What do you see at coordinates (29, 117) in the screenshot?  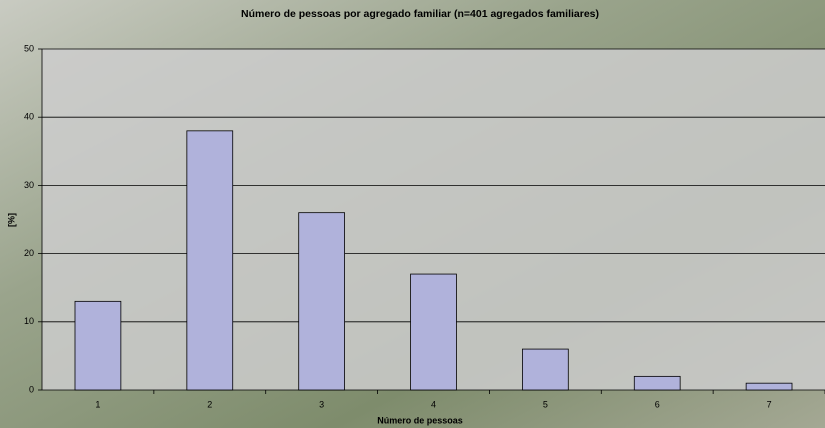 I see `y-tick-label: 40` at bounding box center [29, 117].